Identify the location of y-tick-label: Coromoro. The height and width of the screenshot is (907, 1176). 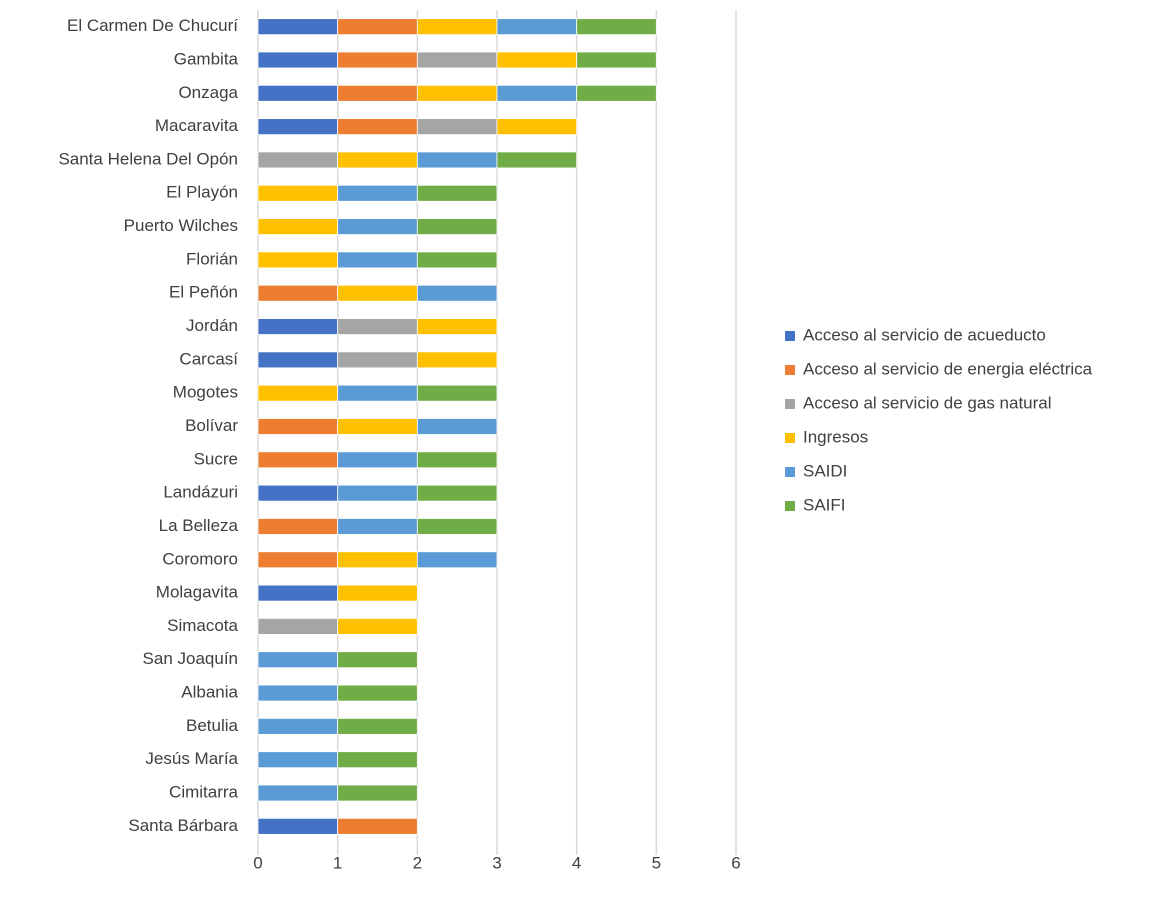
(200, 558).